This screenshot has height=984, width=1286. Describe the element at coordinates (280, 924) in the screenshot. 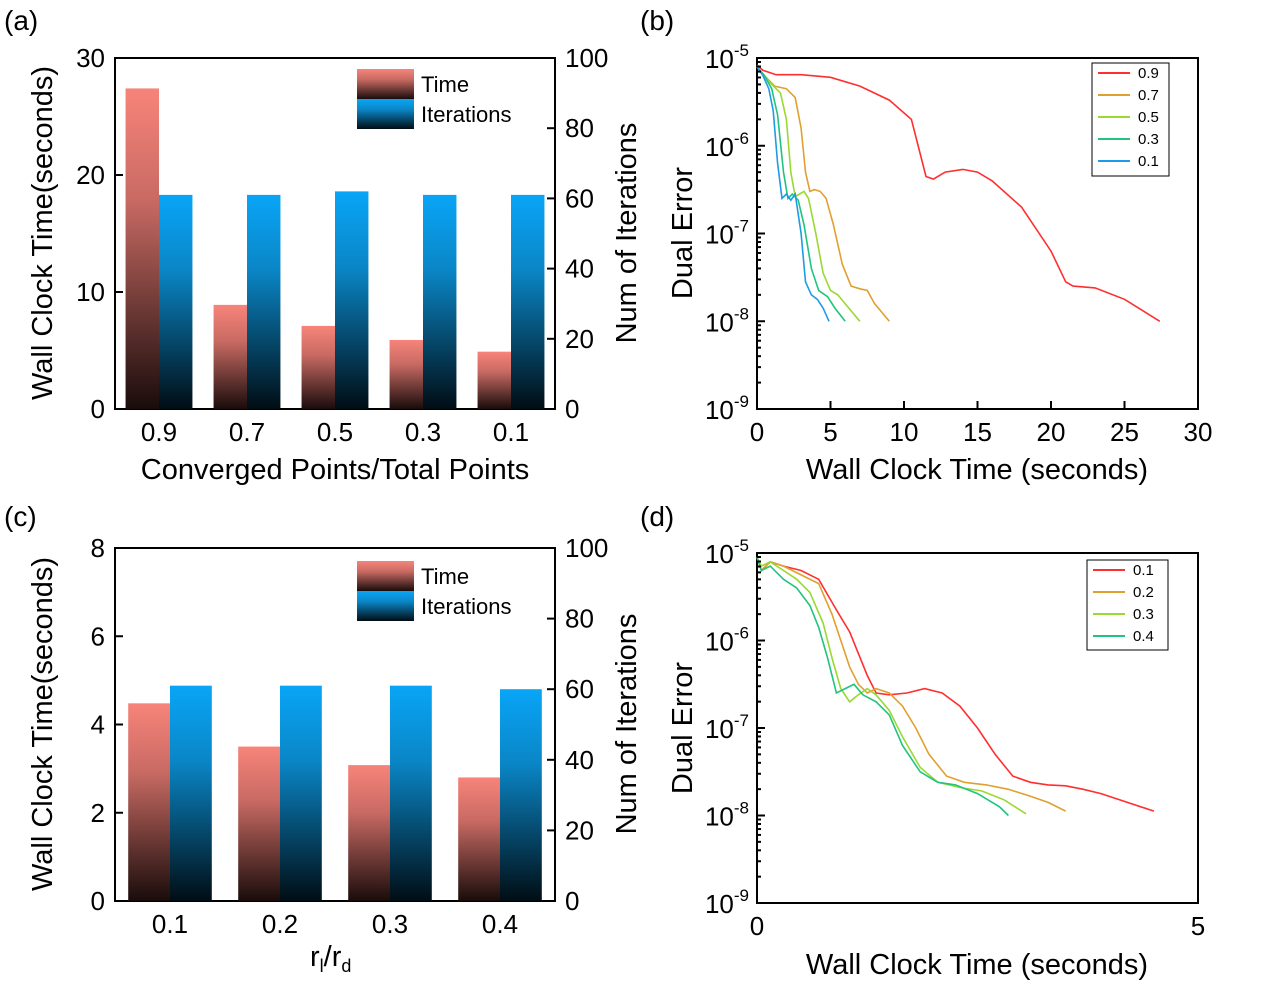

I see `panel-c-xtick-label: 0.2` at that location.